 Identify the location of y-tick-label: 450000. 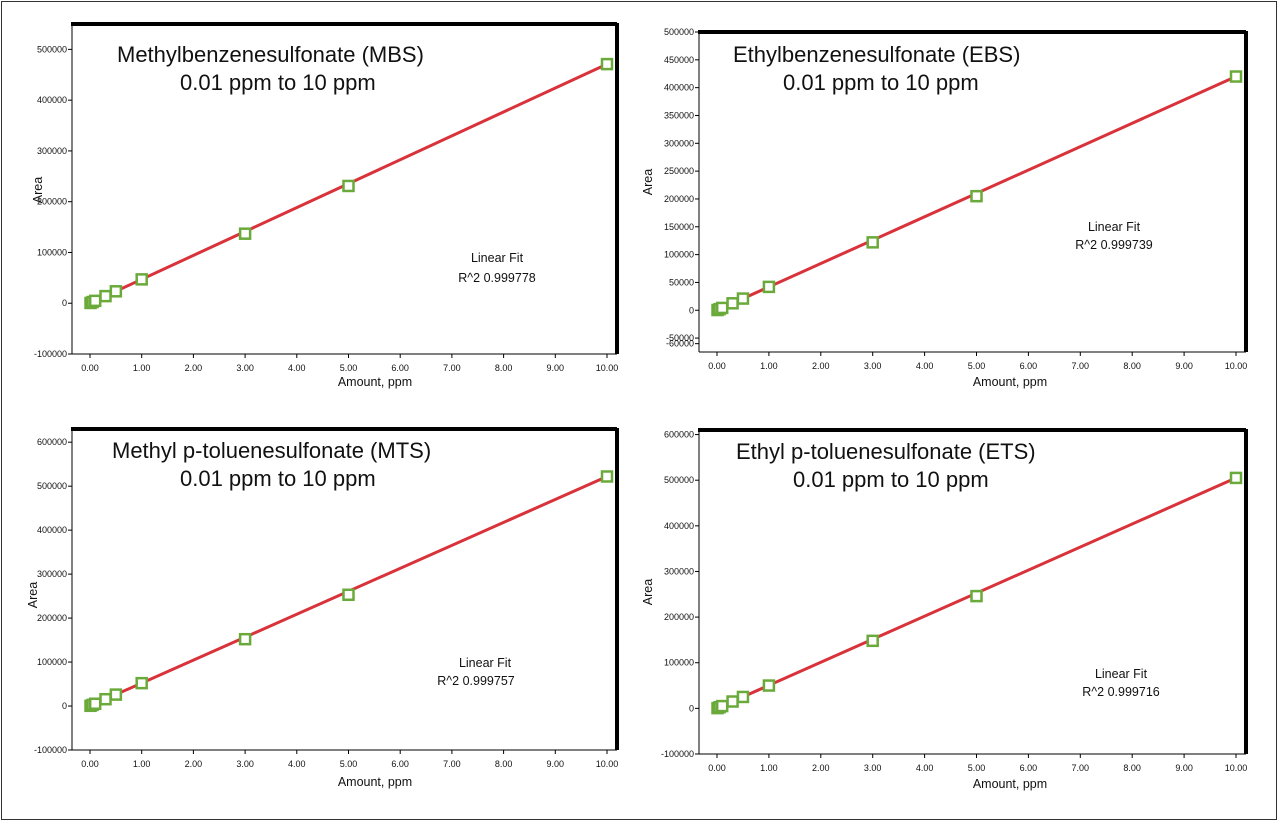
(679, 60).